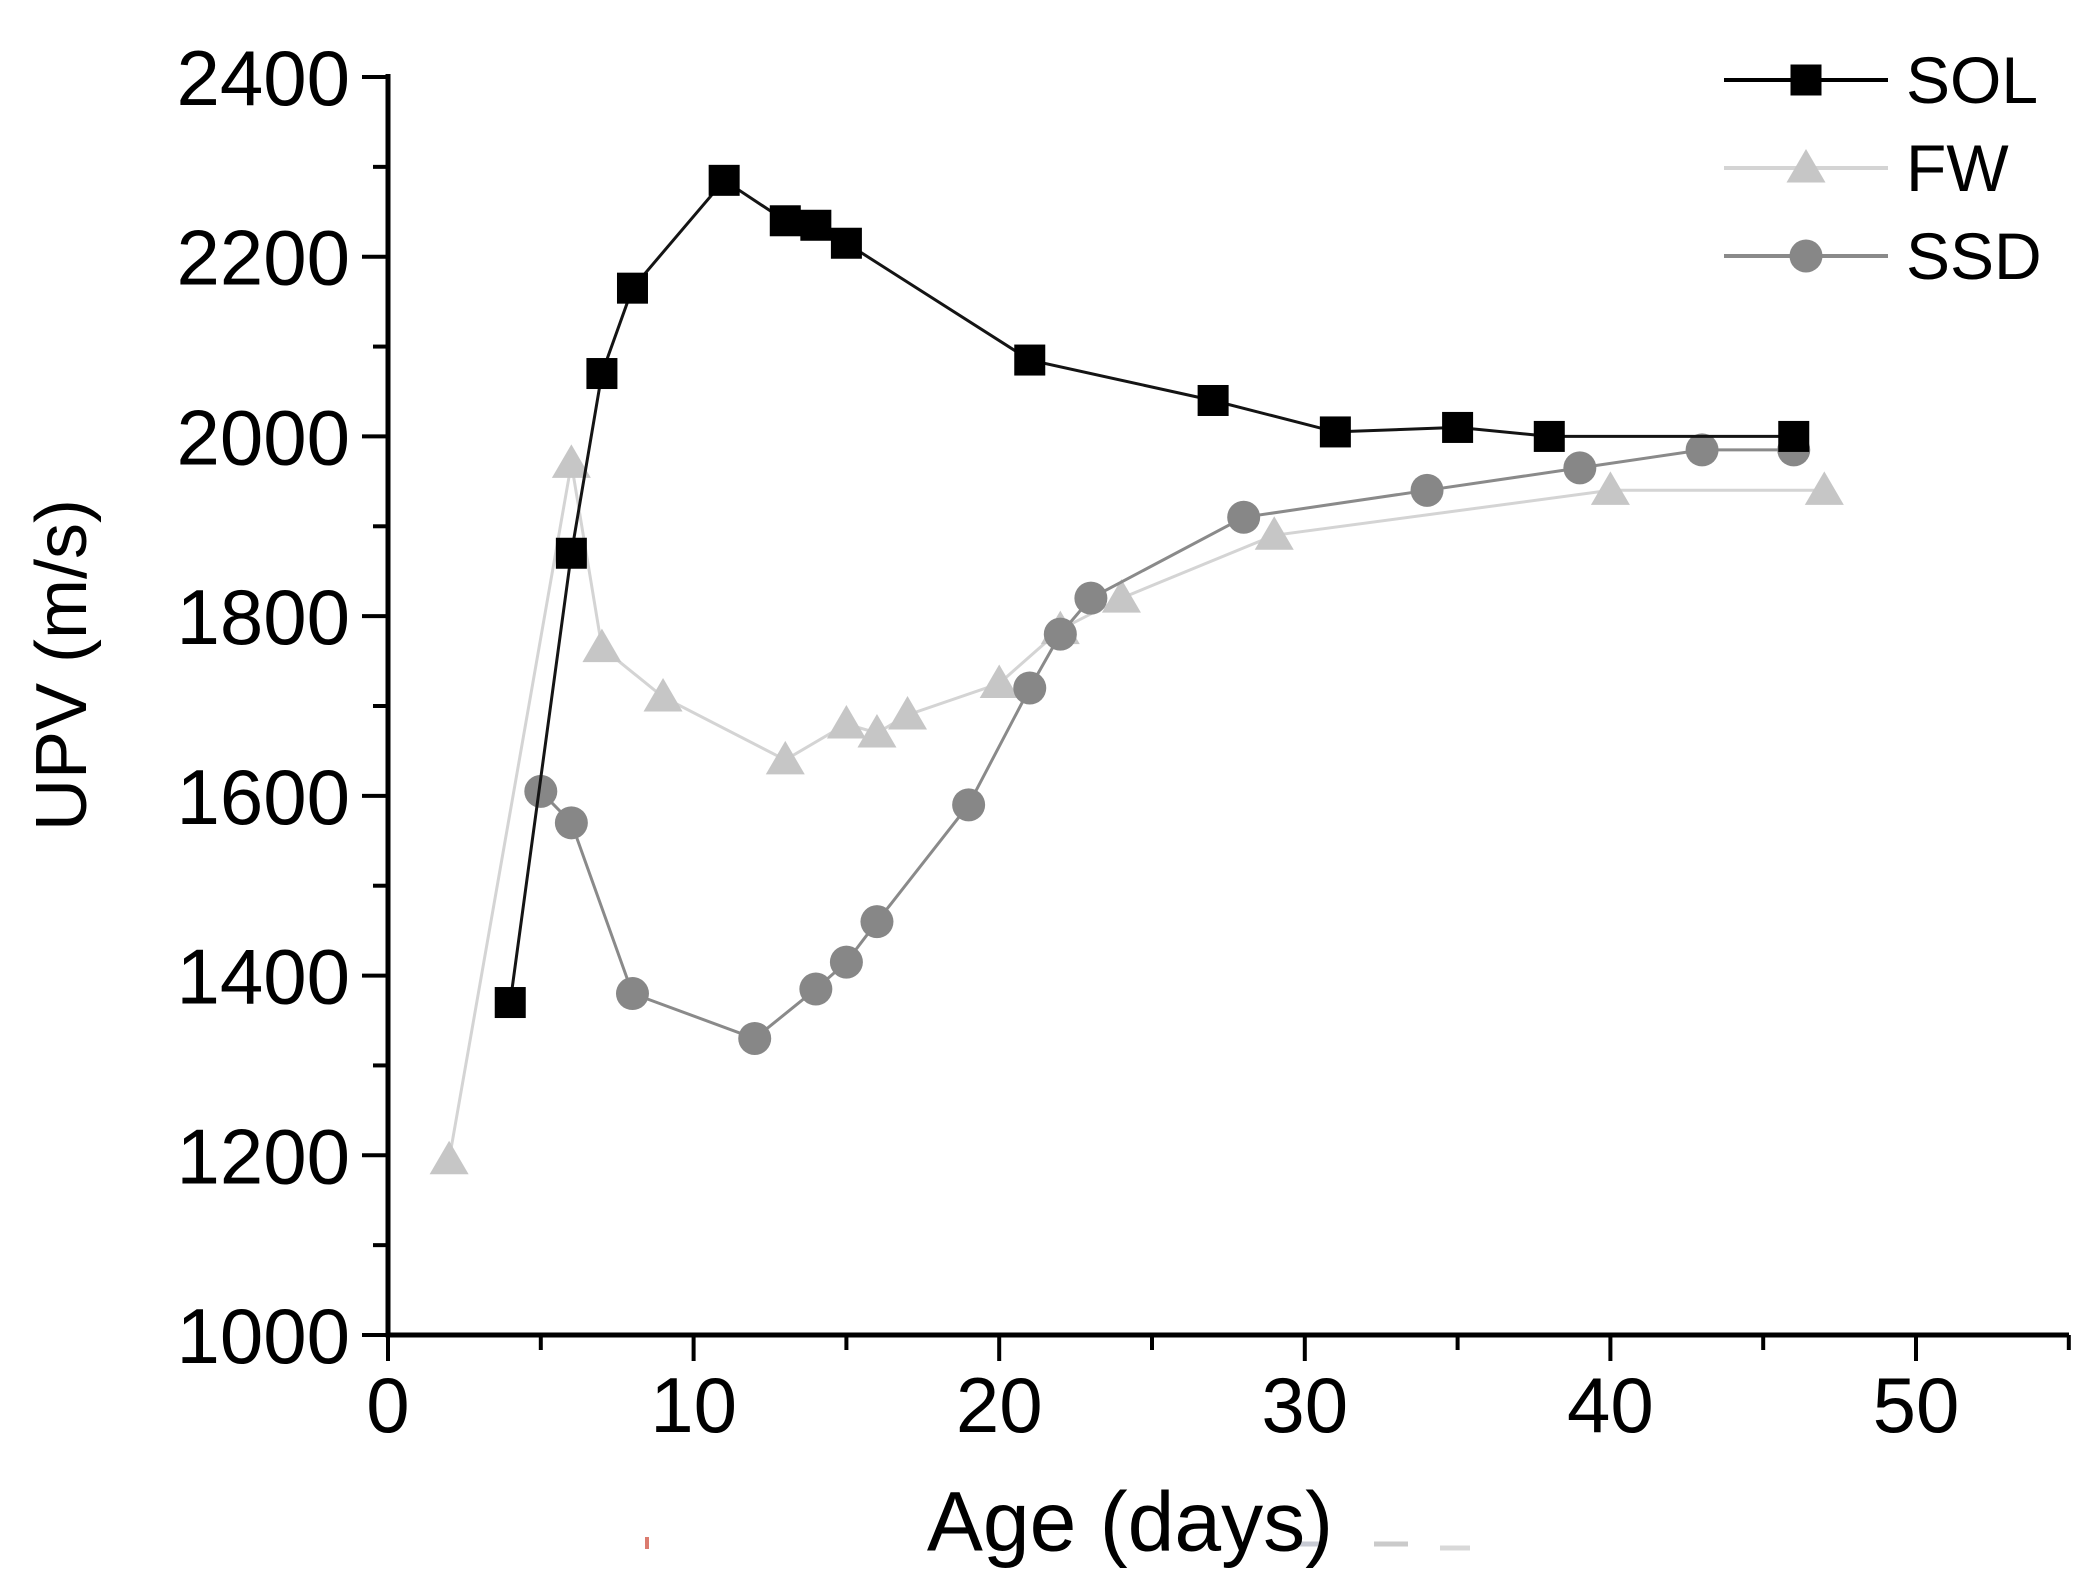 The height and width of the screenshot is (1586, 2073). I want to click on ssd-circle-icon, so click(1806, 256).